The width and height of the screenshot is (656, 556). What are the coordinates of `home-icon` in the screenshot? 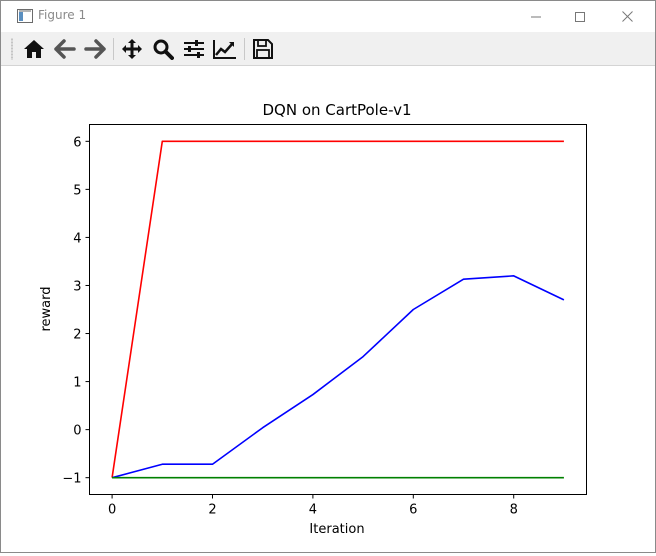 It's located at (34, 49).